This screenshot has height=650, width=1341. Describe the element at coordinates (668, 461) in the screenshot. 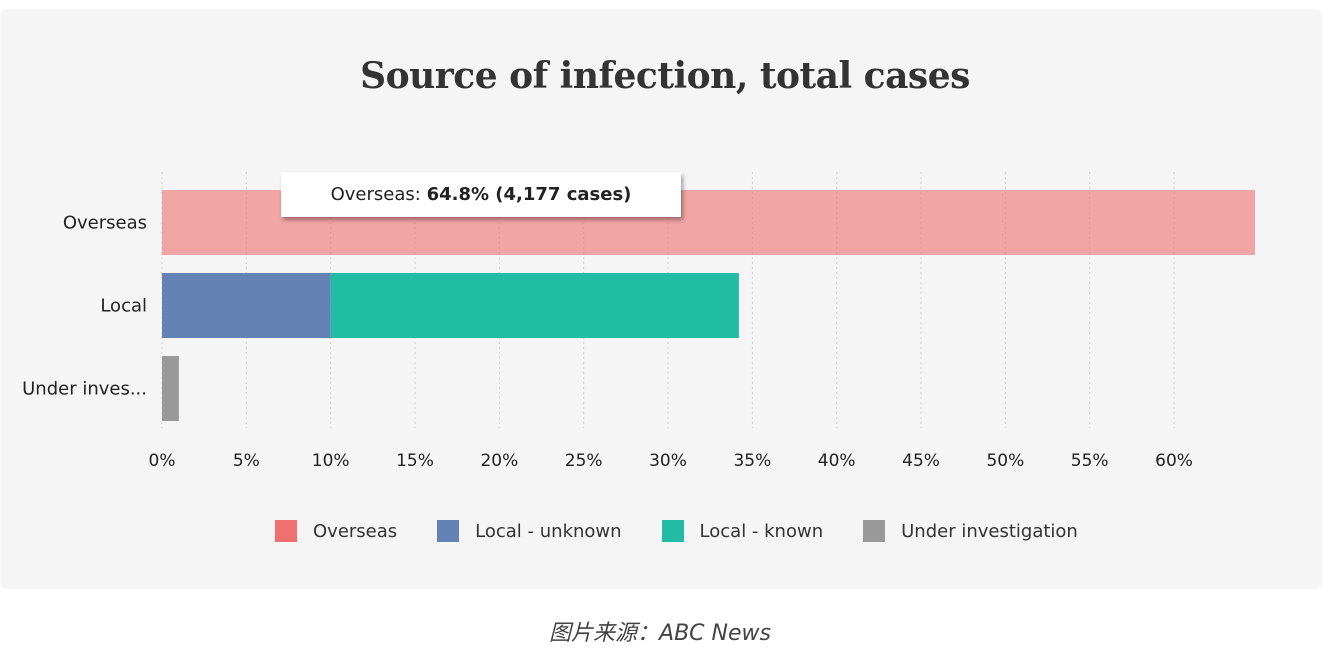

I see `x-tick-label: 30%` at that location.